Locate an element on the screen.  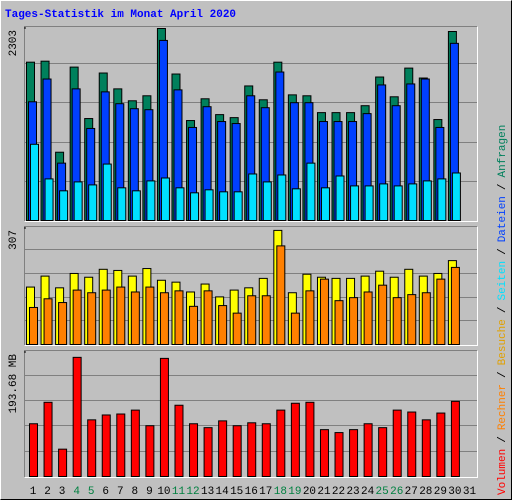
x-tick-label: 31 is located at coordinates (470, 492).